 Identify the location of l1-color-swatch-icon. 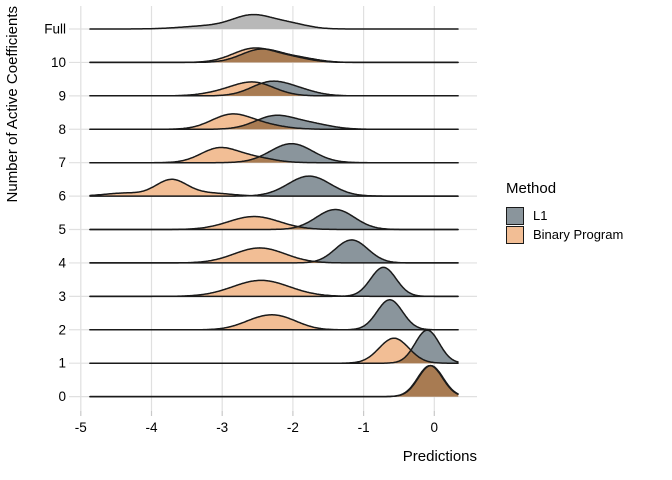
(515, 215).